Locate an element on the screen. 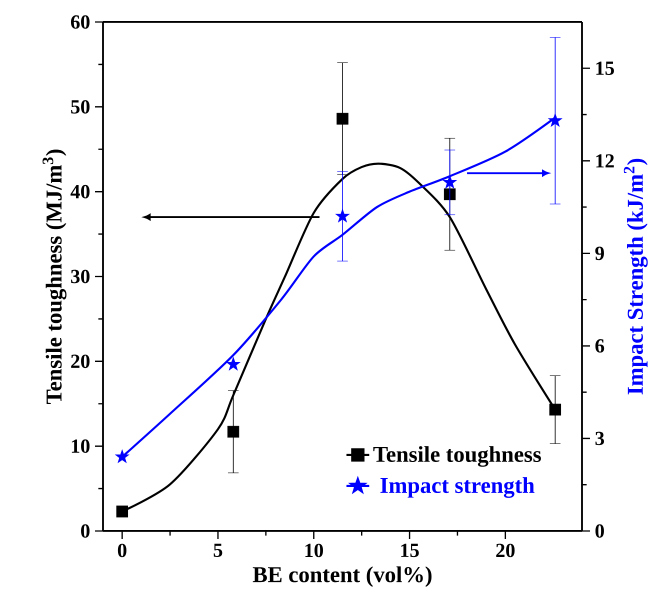 This screenshot has width=661, height=603. y2-tick-label: 6 is located at coordinates (599, 346).